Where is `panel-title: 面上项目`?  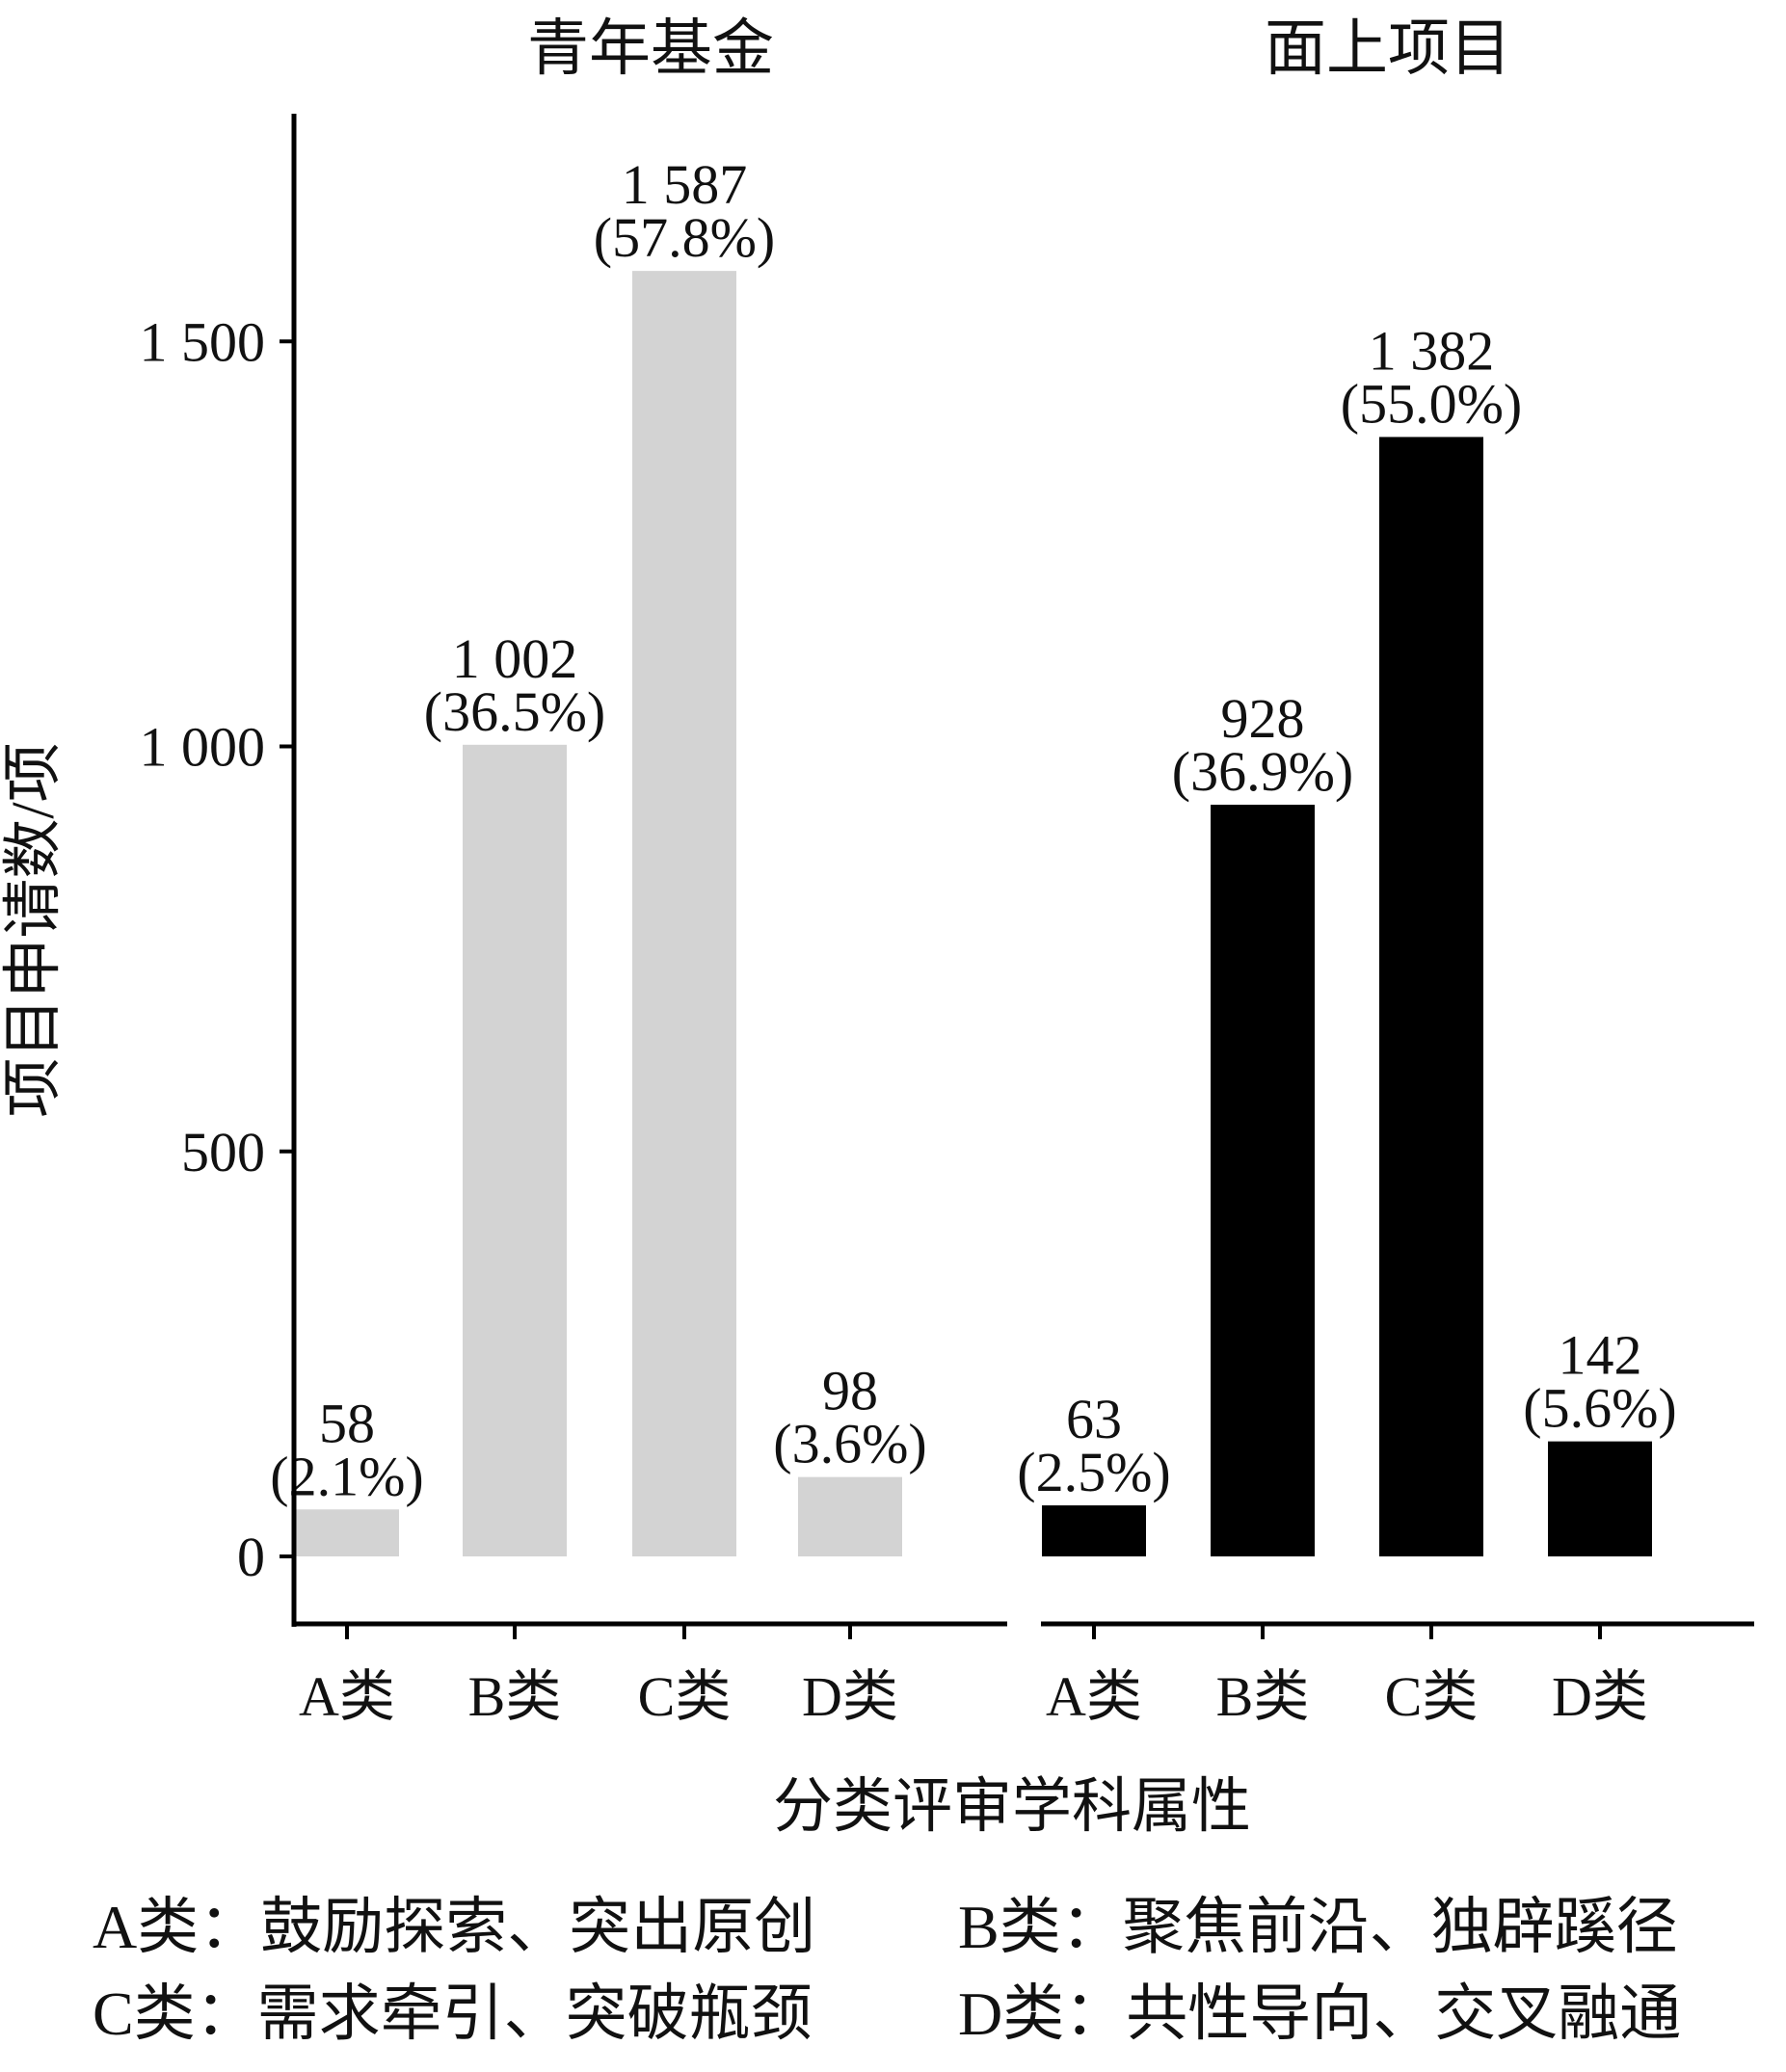
panel-title: 面上项目 is located at coordinates (1388, 48).